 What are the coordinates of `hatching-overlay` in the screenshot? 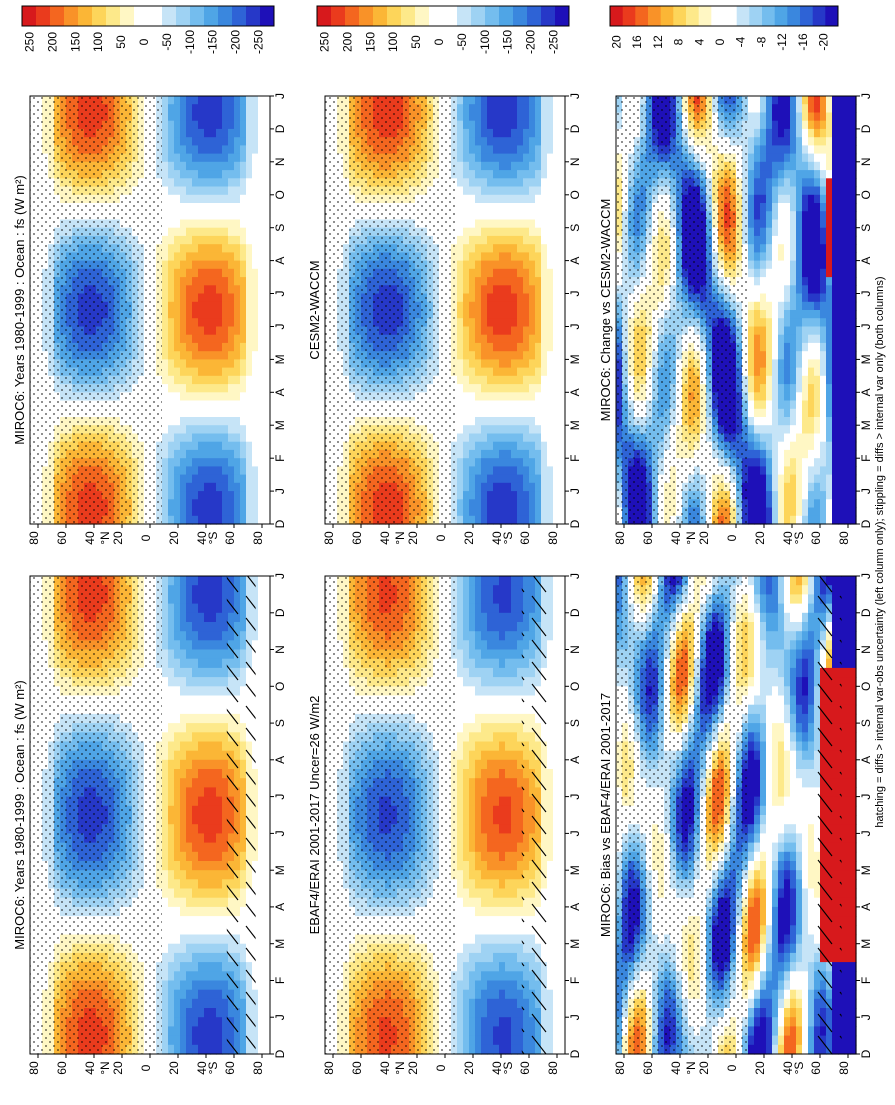 It's located at (536, 815).